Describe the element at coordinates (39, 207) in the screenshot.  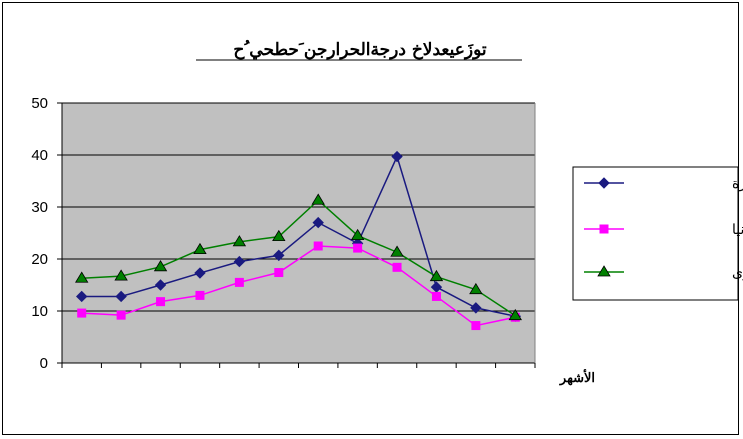
I see `y-tick-label: 30` at that location.